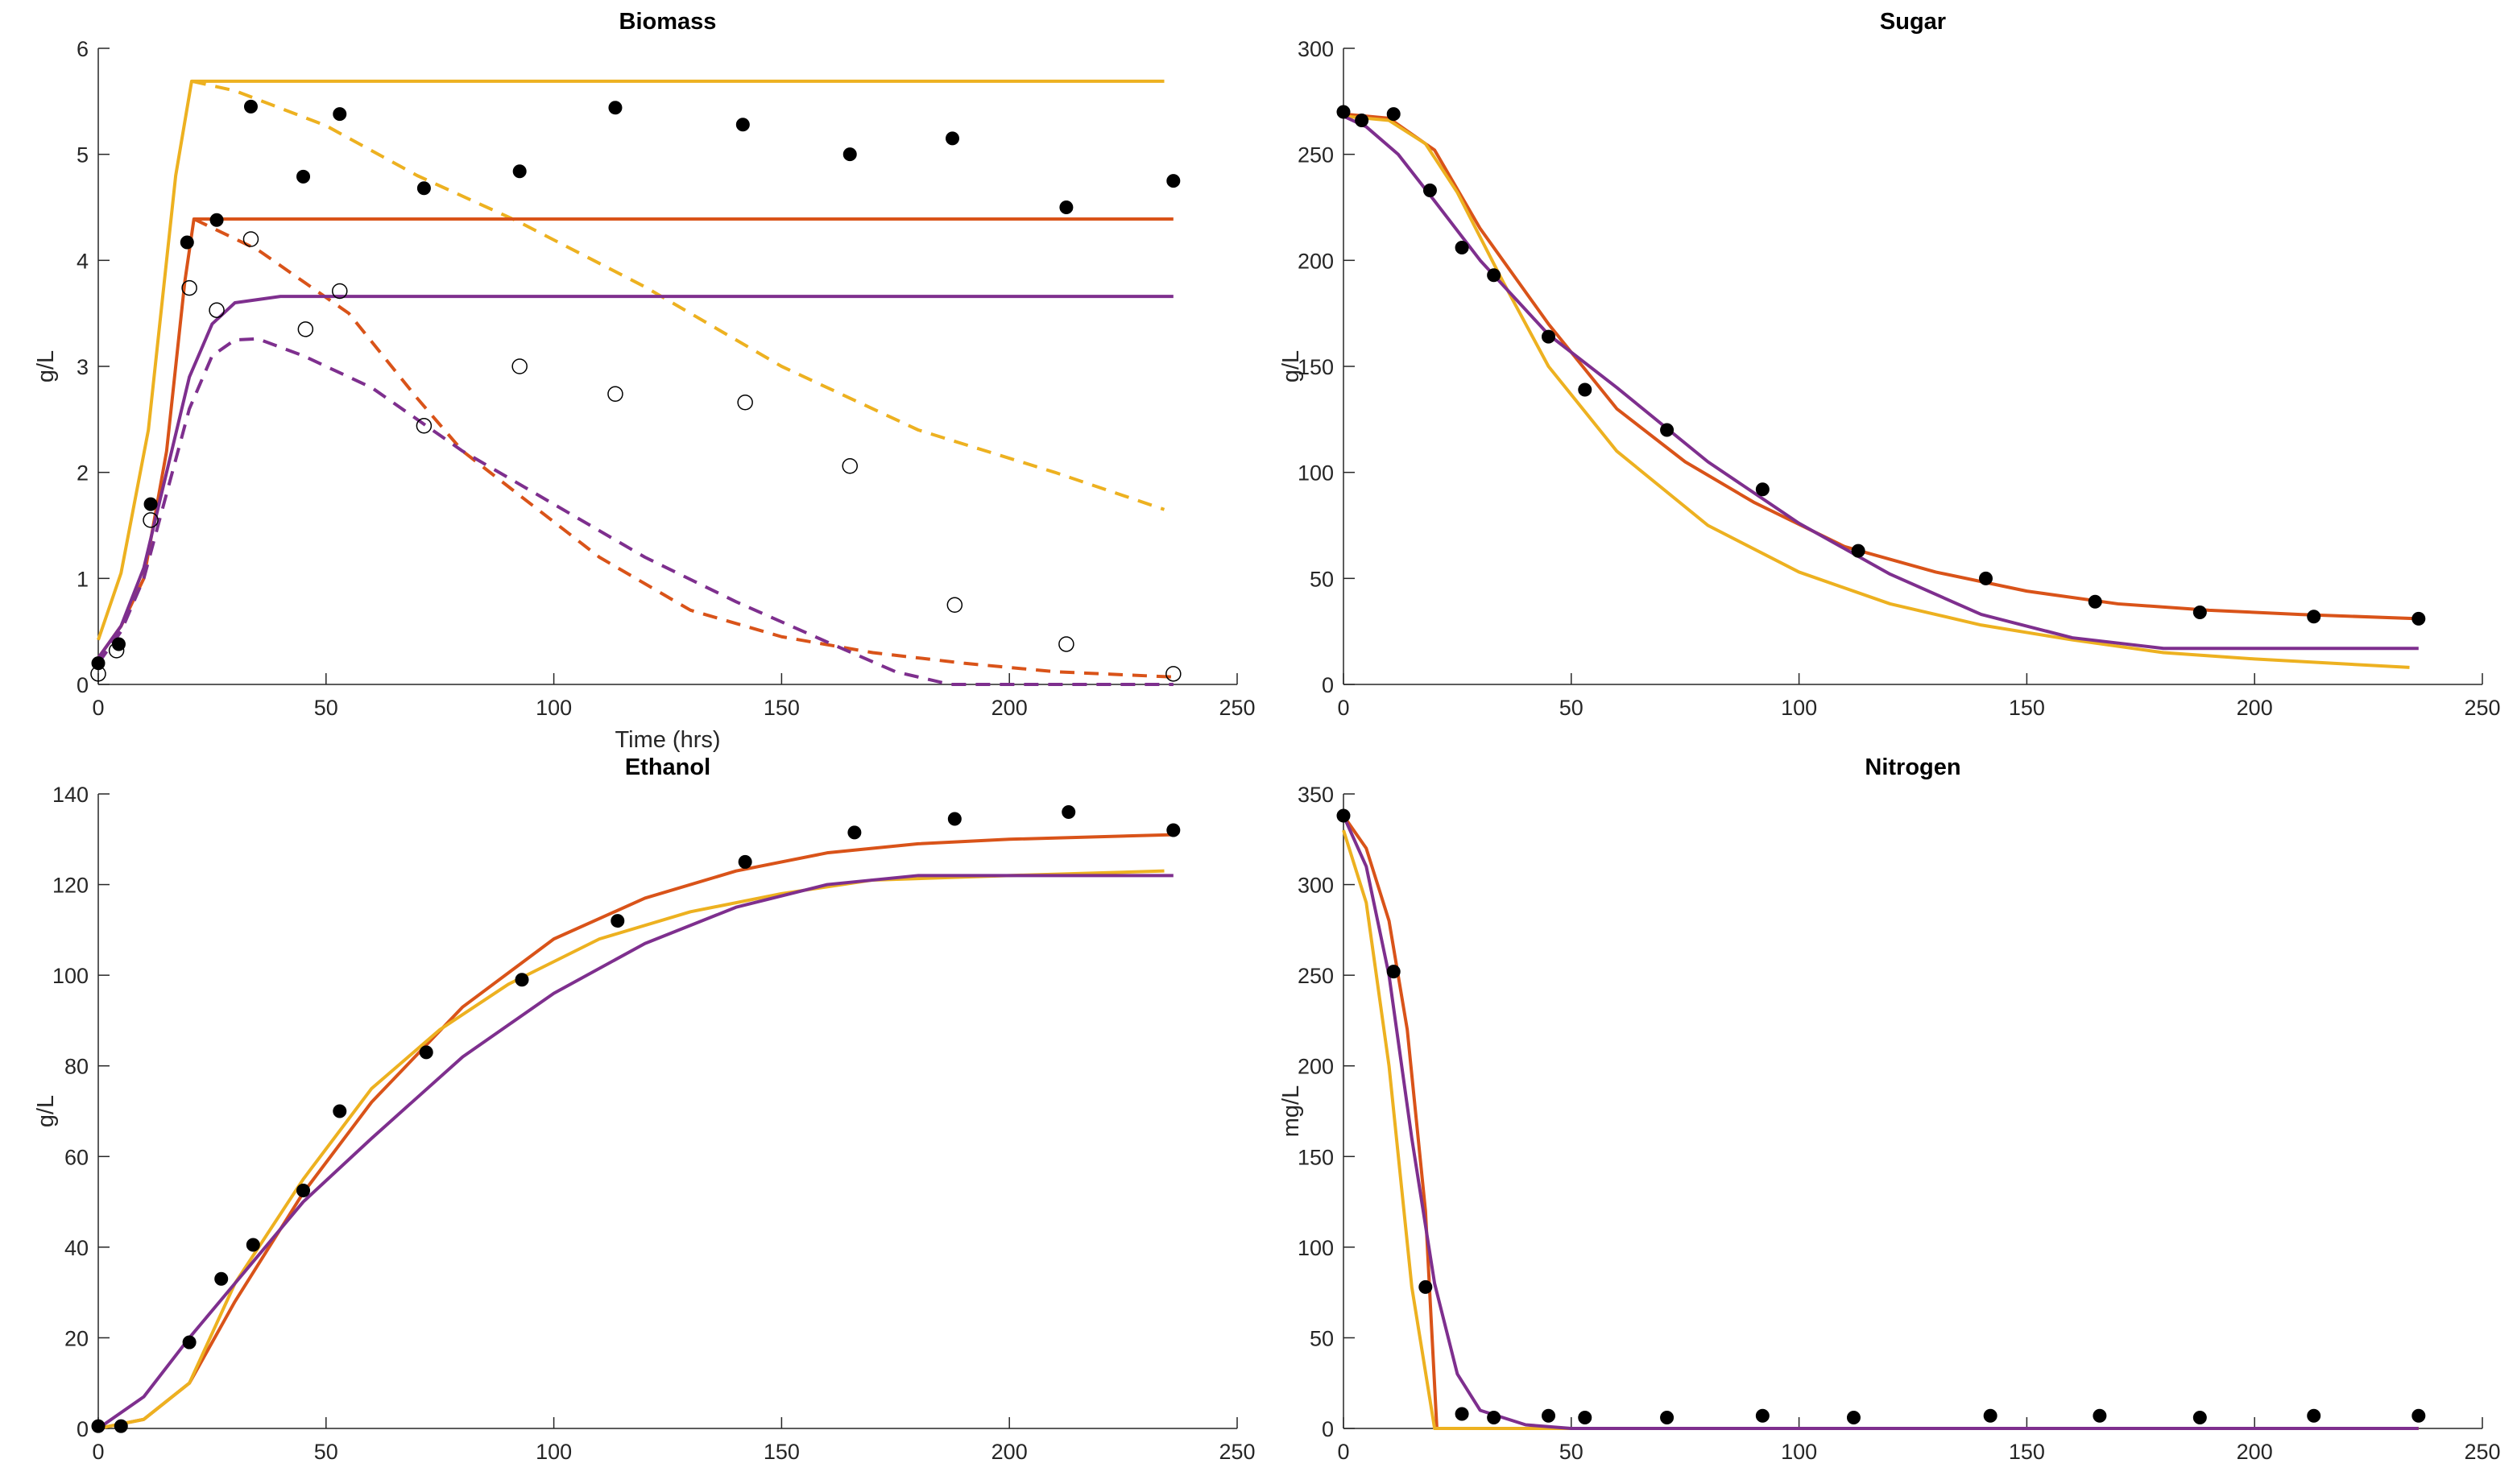 Image resolution: width=2517 pixels, height=1484 pixels. I want to click on y-tick-label: 3, so click(83, 367).